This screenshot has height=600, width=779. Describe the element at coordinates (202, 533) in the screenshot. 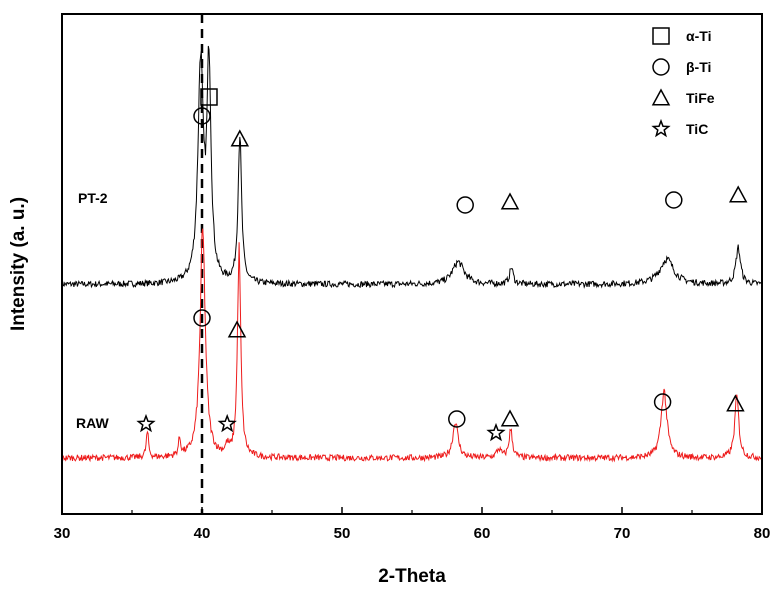

I see `x-tick-label: 40` at that location.